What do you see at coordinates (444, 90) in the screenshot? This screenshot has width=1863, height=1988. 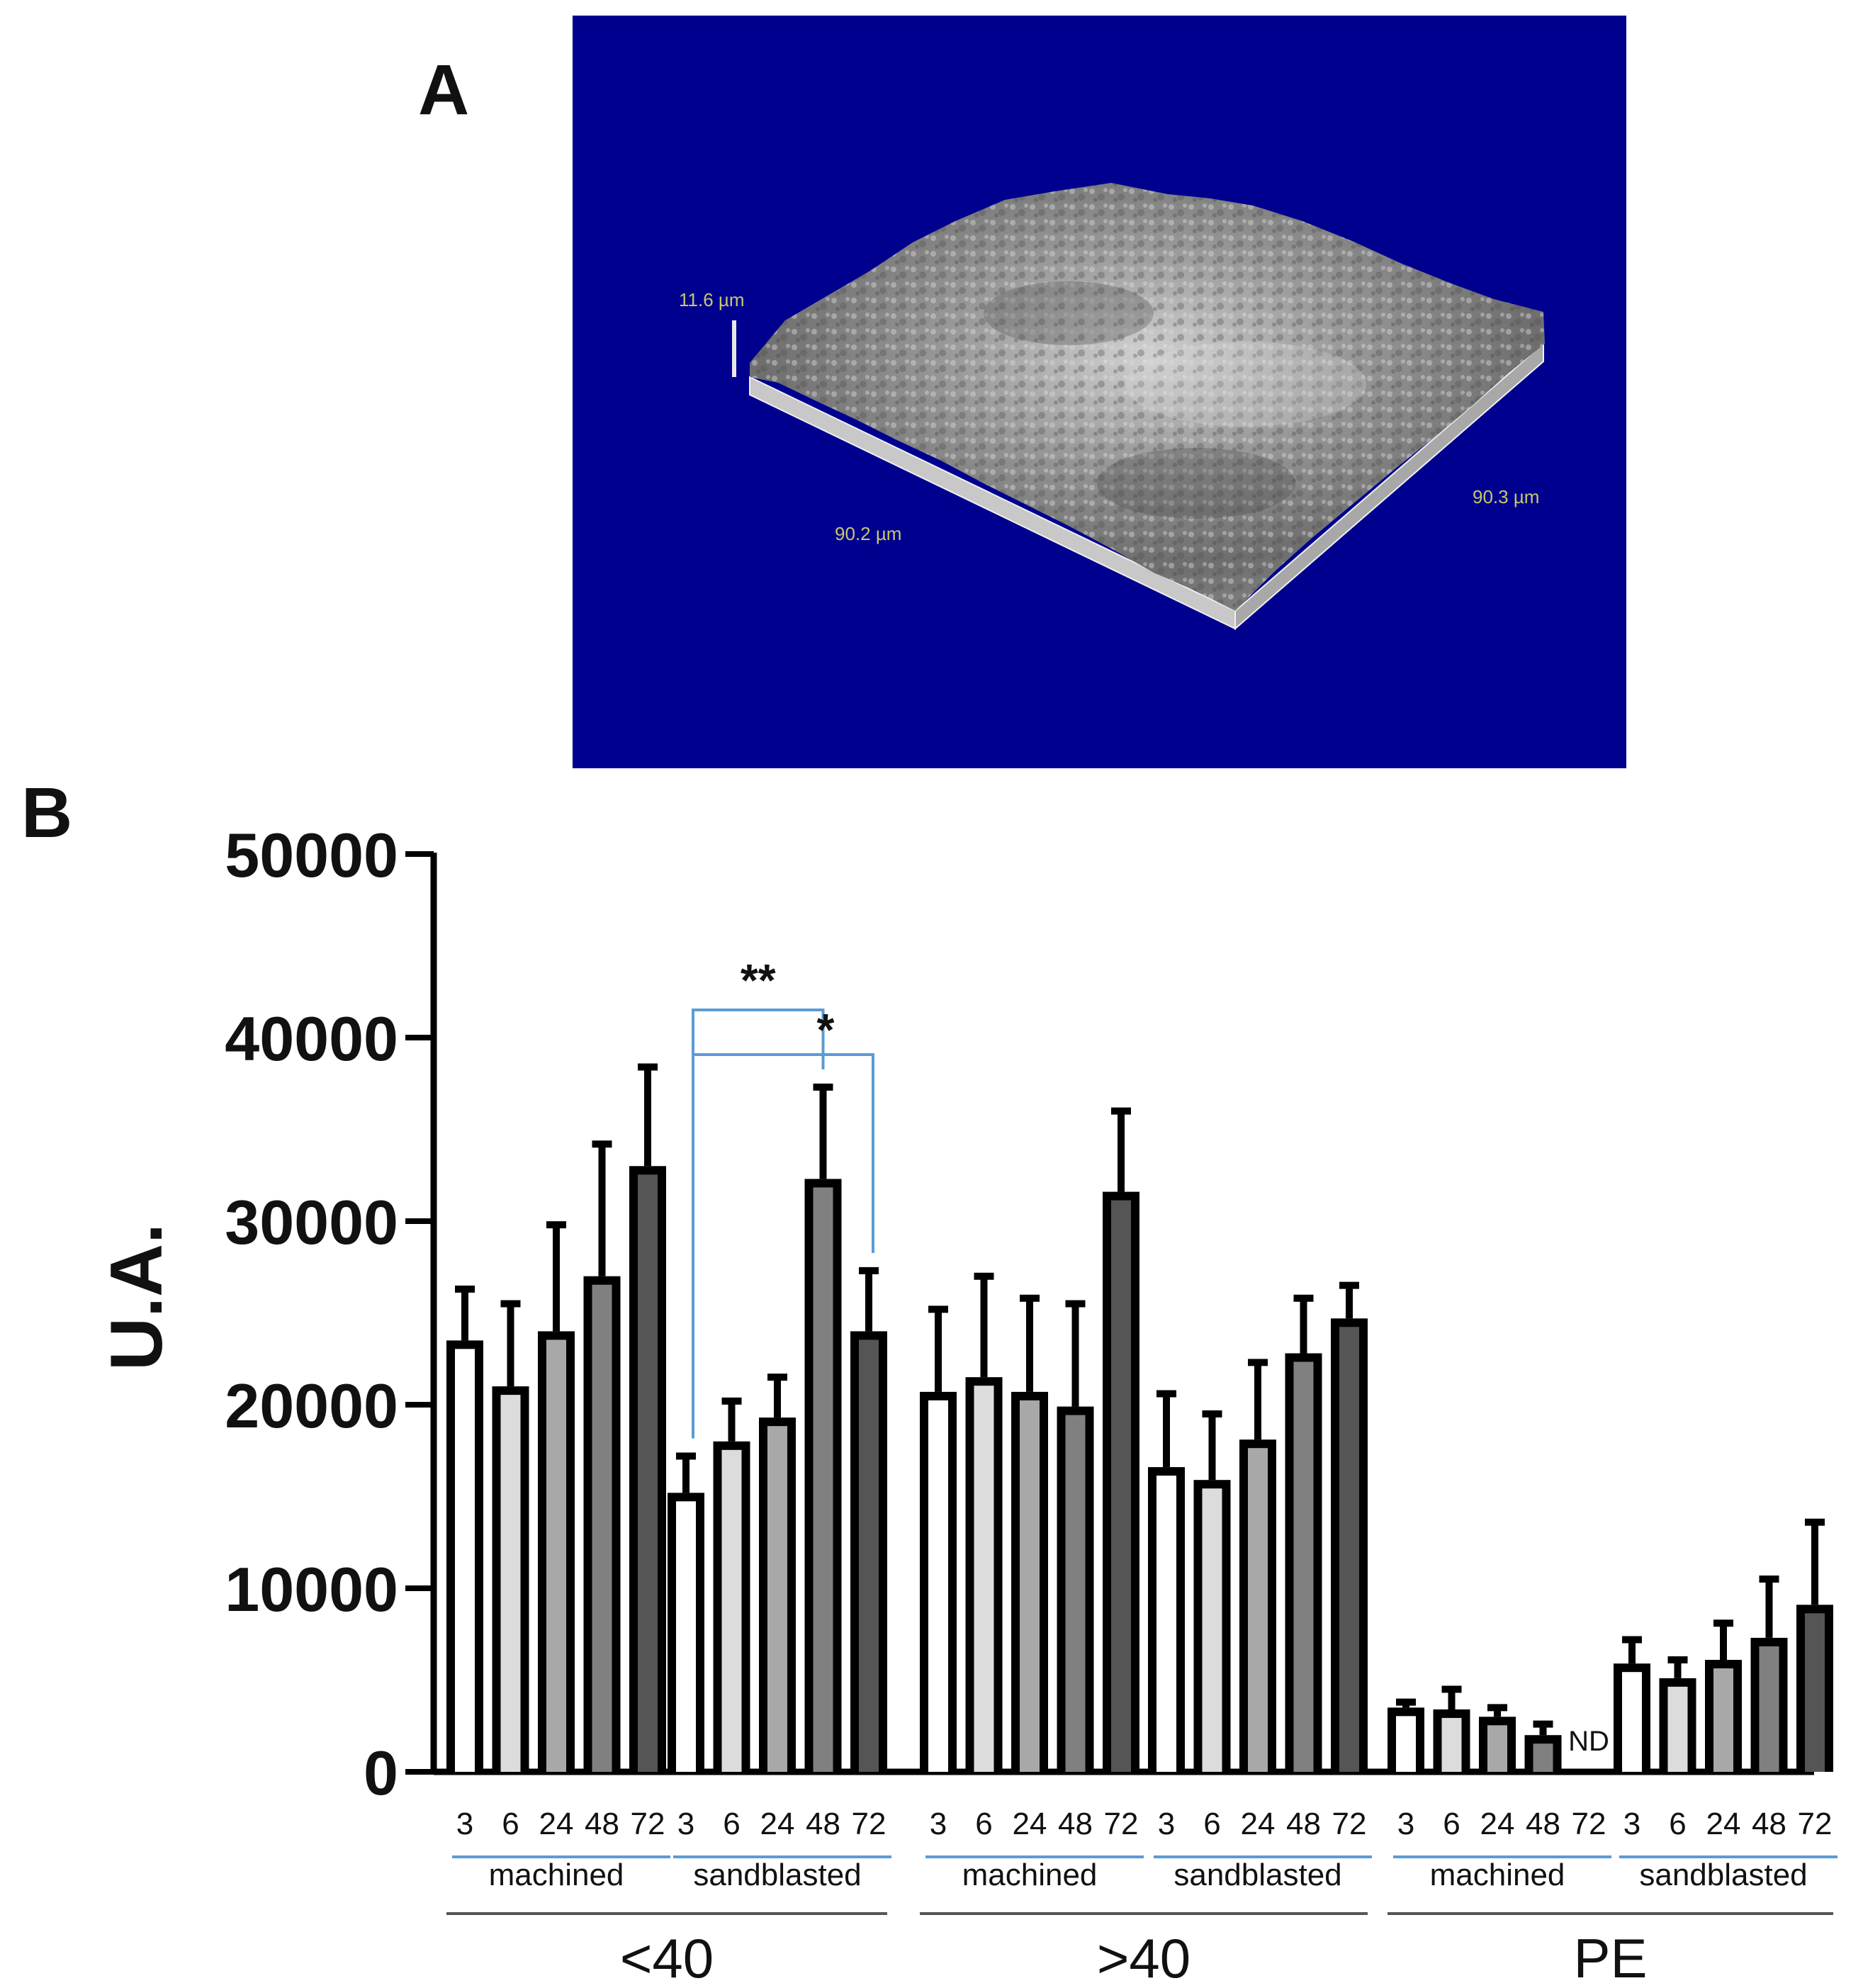 I see `panel-a-label: A` at bounding box center [444, 90].